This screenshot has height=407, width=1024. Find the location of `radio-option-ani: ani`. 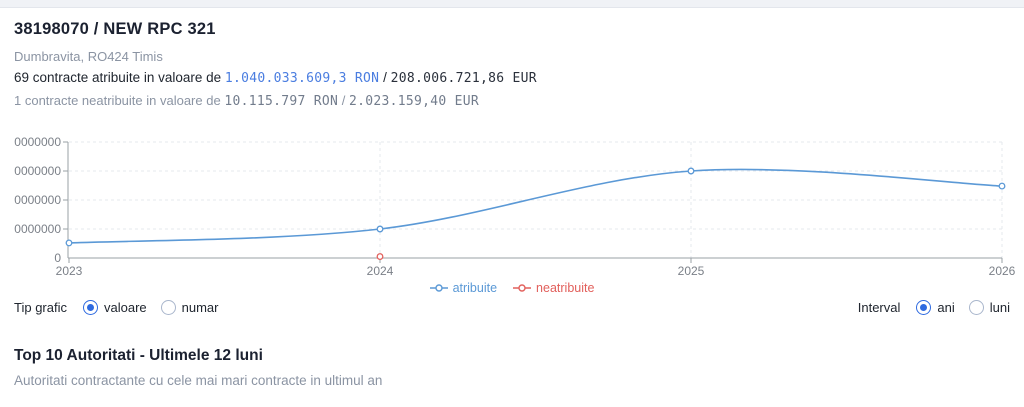

radio-option-ani: ani is located at coordinates (935, 307).